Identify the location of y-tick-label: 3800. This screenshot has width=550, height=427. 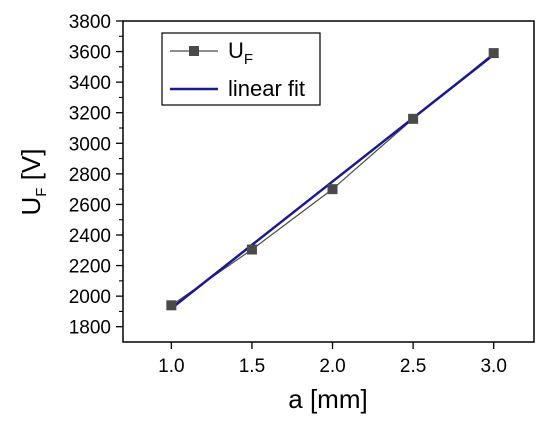
(90, 22).